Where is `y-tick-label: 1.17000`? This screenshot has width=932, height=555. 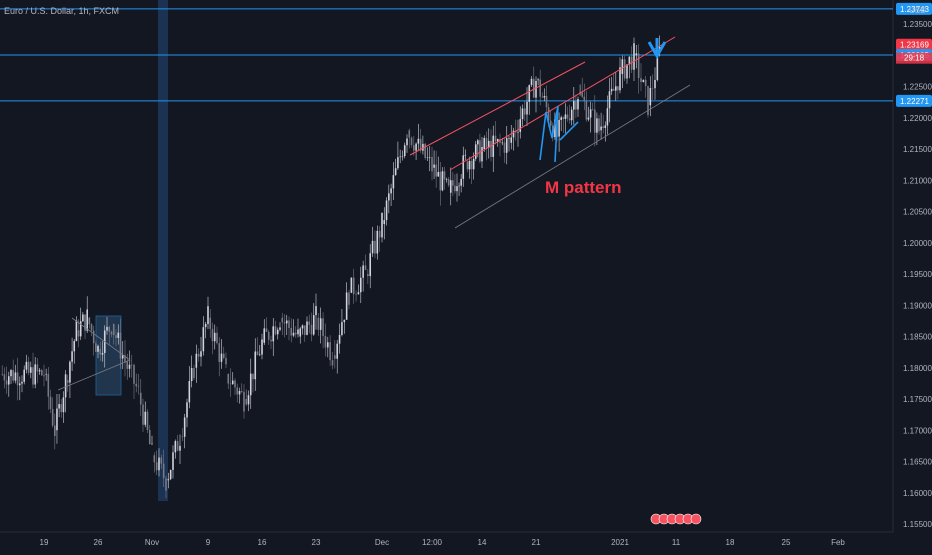 y-tick-label: 1.17000 is located at coordinates (917, 430).